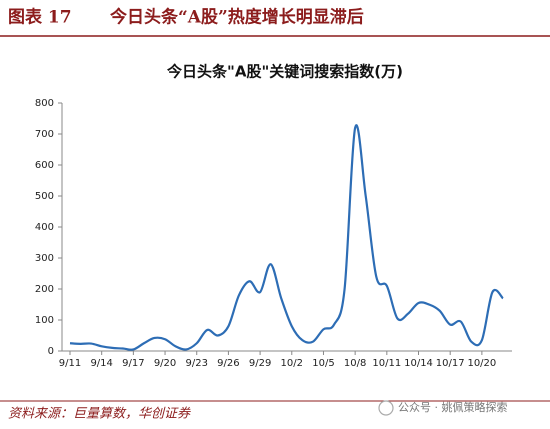 The width and height of the screenshot is (550, 429). Describe the element at coordinates (44, 289) in the screenshot. I see `y-tick-label: 200` at that location.